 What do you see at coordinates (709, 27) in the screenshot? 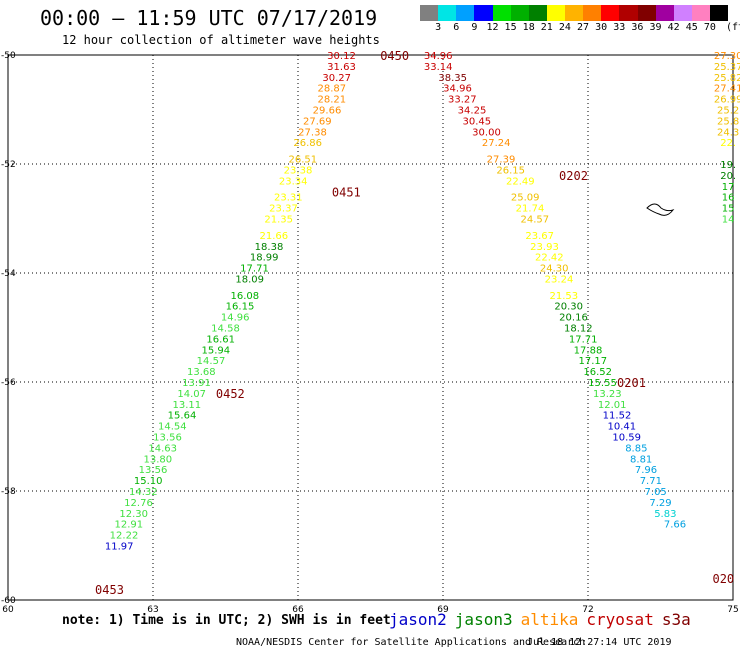
I see `scale-label: 70` at bounding box center [709, 27].